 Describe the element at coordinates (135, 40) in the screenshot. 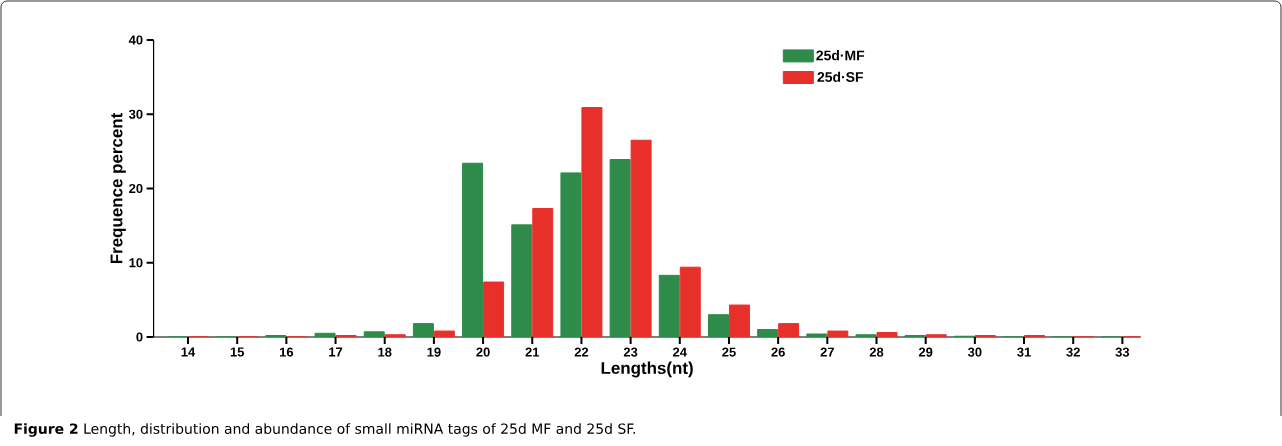

I see `y-tick-label: 40` at that location.